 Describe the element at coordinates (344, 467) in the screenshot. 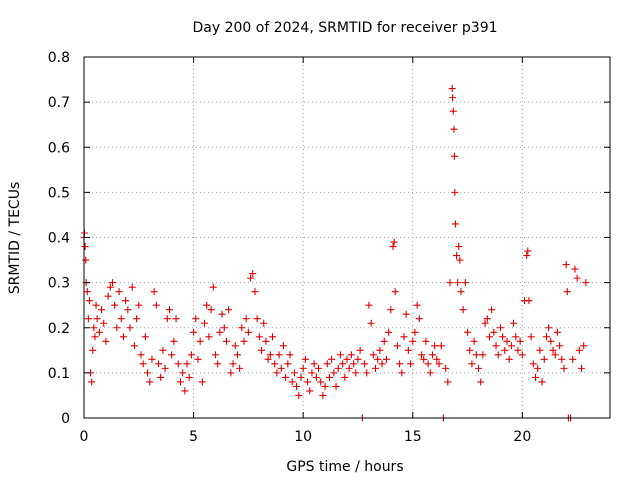

I see `x-axis-label: GPS time / hours` at that location.